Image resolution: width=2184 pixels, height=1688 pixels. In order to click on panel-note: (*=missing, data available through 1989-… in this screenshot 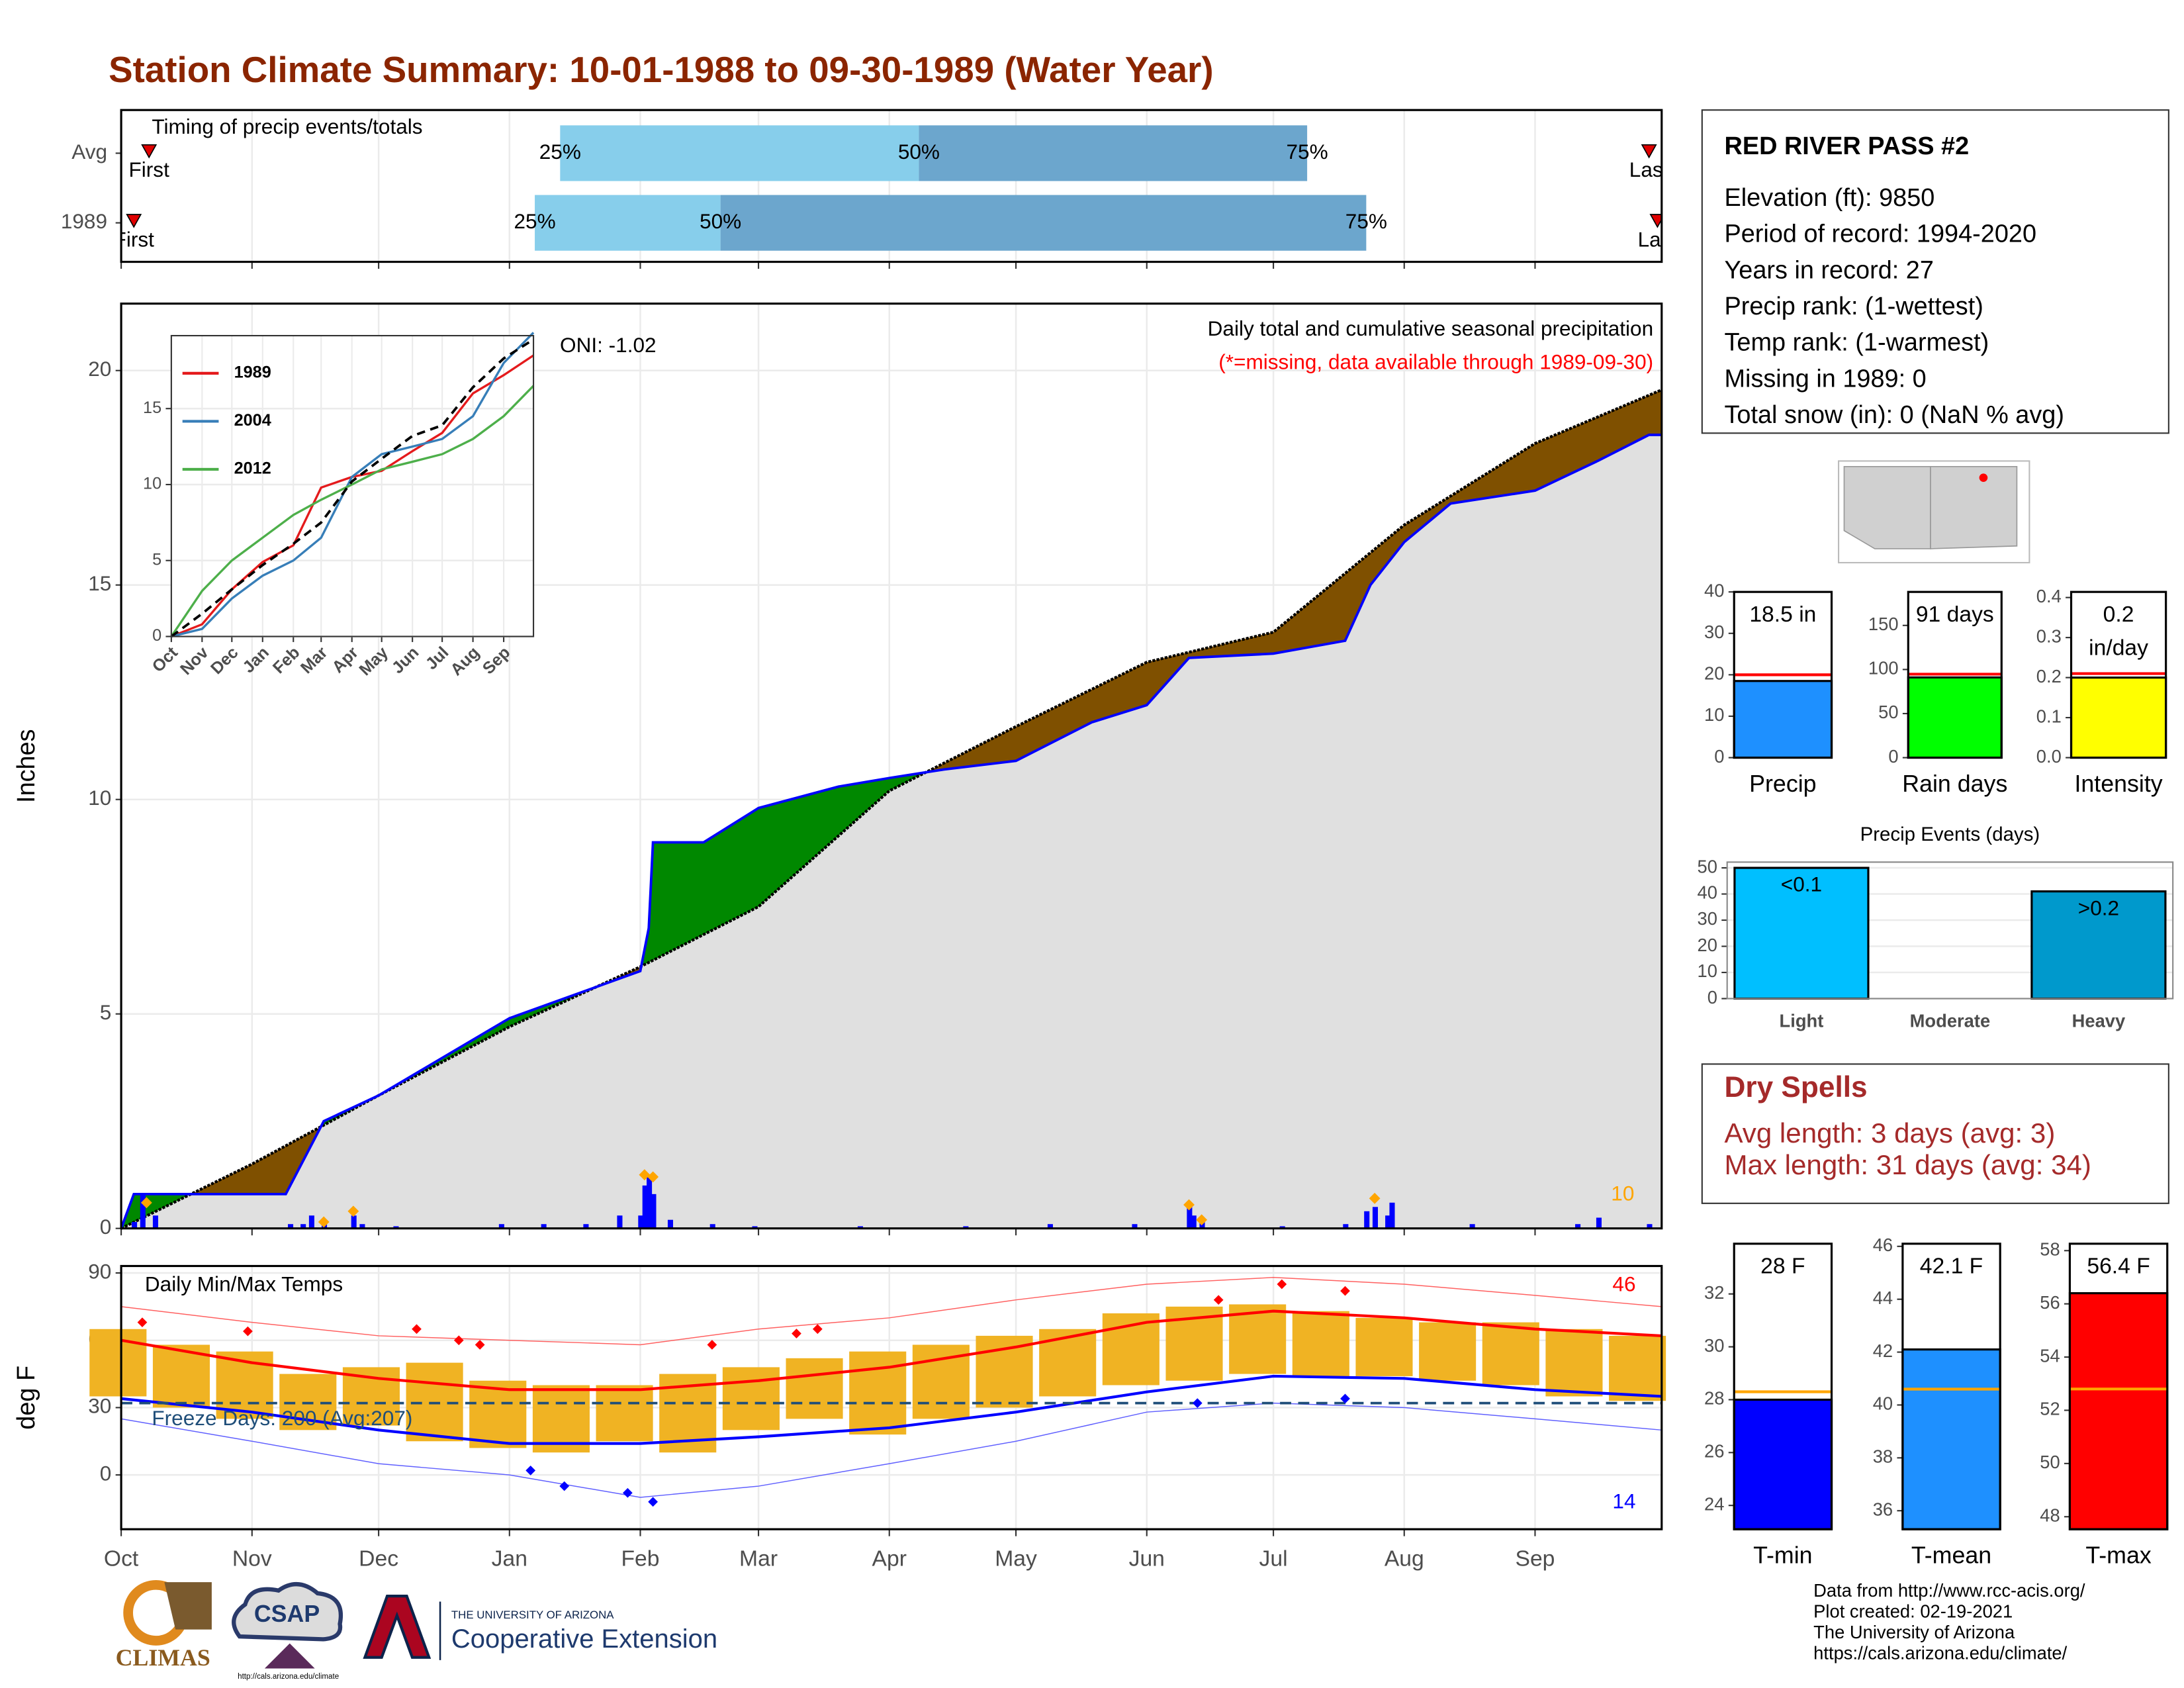, I will do `click(1436, 361)`.